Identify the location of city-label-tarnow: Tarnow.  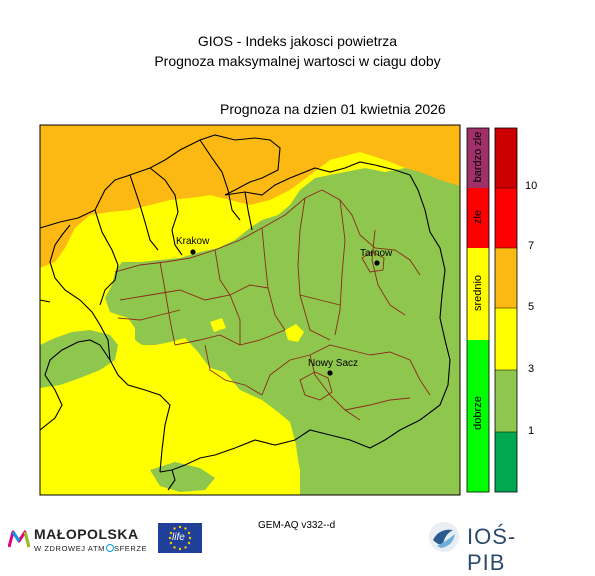
(376, 253).